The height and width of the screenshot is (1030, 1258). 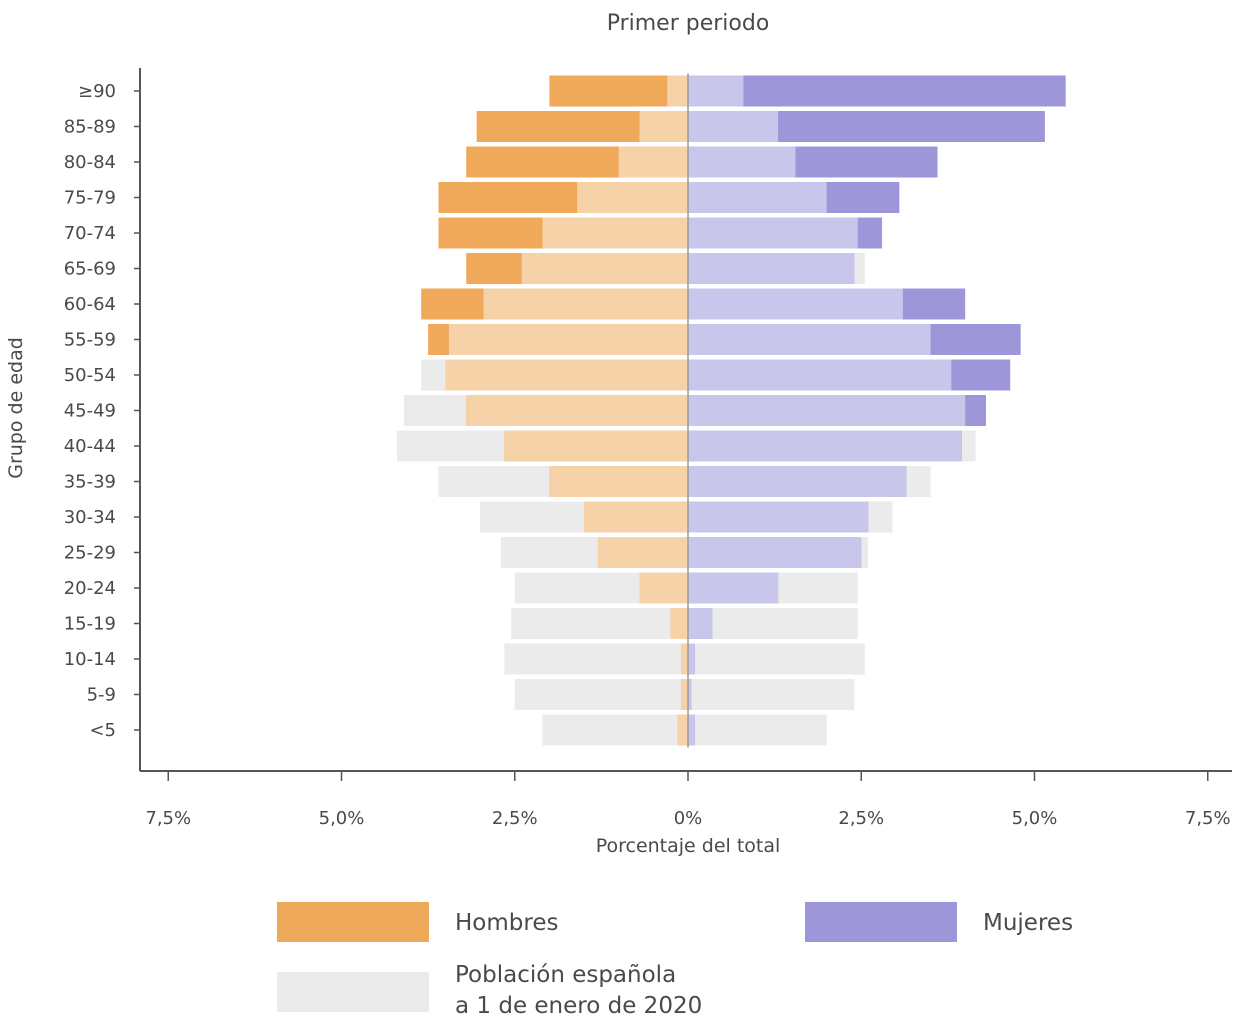 I want to click on y-axis-title: Grupo de edad, so click(x=16, y=408).